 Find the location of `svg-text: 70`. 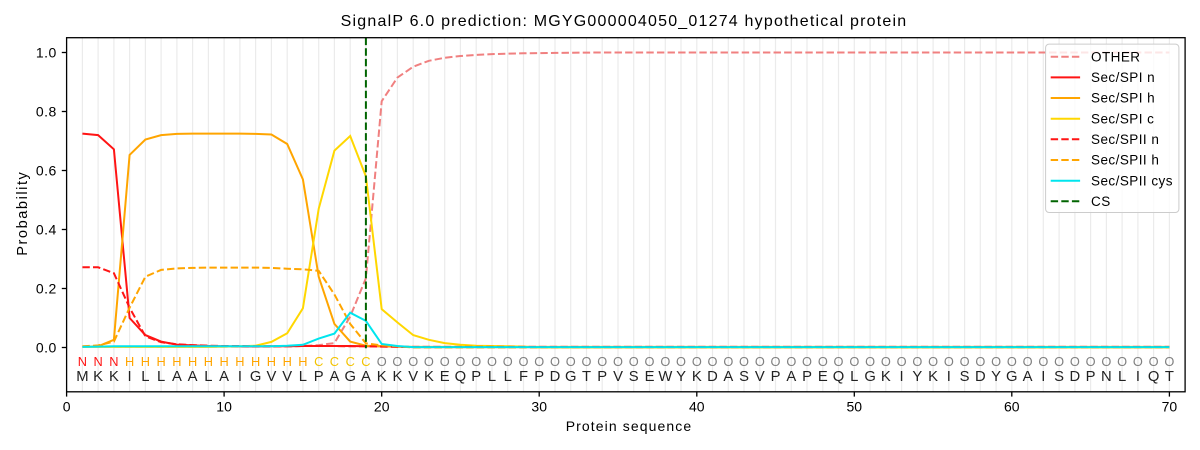

svg-text: 70 is located at coordinates (1170, 407).